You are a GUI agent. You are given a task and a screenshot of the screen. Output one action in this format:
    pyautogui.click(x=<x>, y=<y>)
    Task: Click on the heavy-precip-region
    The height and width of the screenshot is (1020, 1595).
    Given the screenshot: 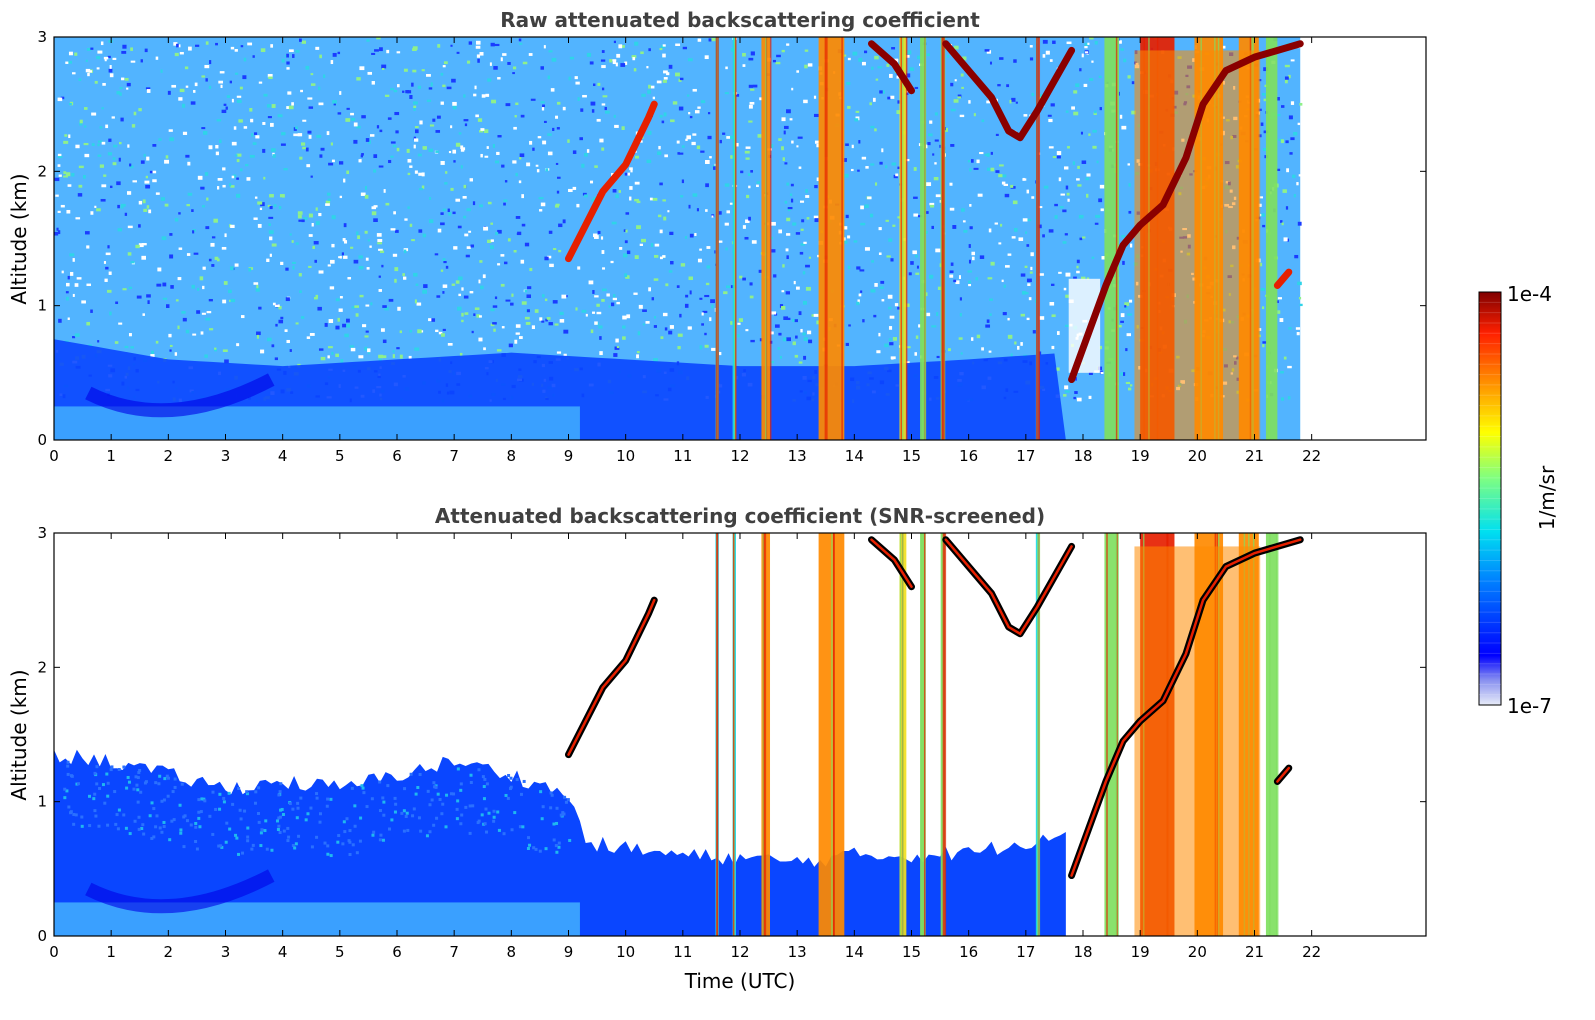 What is the action you would take?
    pyautogui.click(x=1197, y=741)
    